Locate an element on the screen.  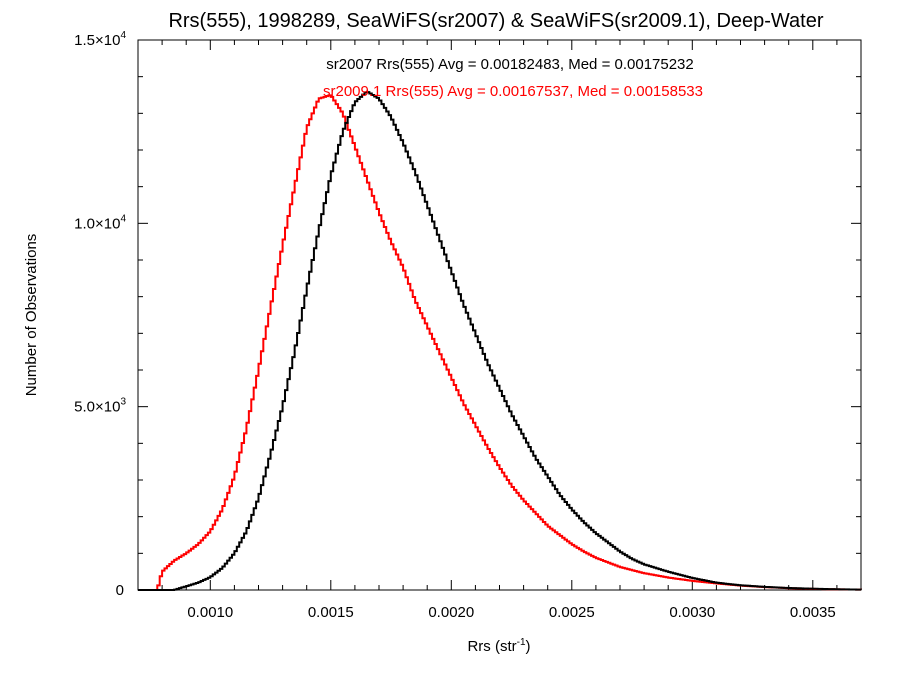
y-tick-mantissa: 0 is located at coordinates (120, 590).